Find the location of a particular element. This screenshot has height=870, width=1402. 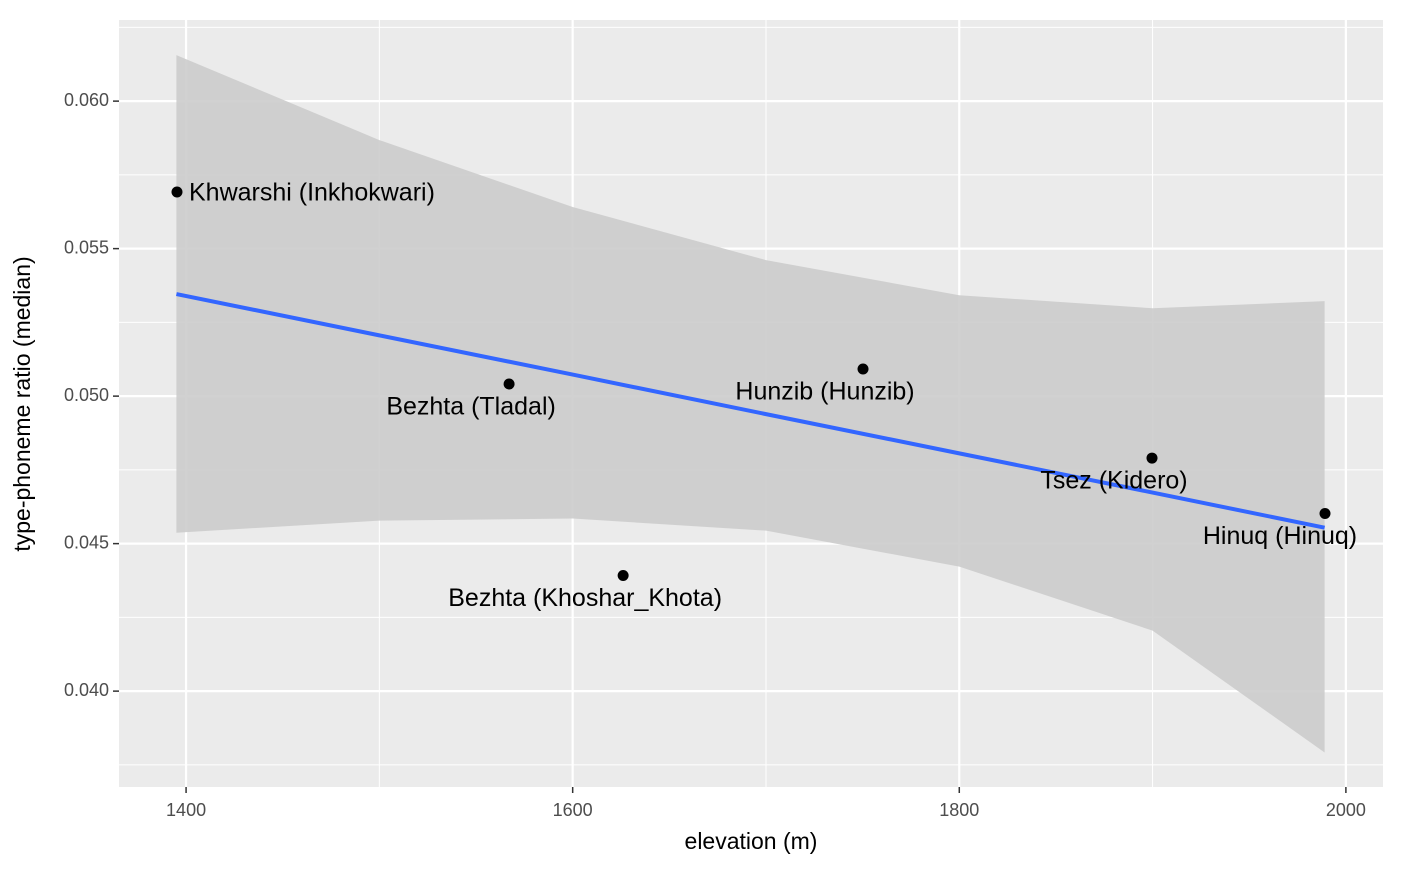

point-label: Bezhta (Tladal) is located at coordinates (471, 407).